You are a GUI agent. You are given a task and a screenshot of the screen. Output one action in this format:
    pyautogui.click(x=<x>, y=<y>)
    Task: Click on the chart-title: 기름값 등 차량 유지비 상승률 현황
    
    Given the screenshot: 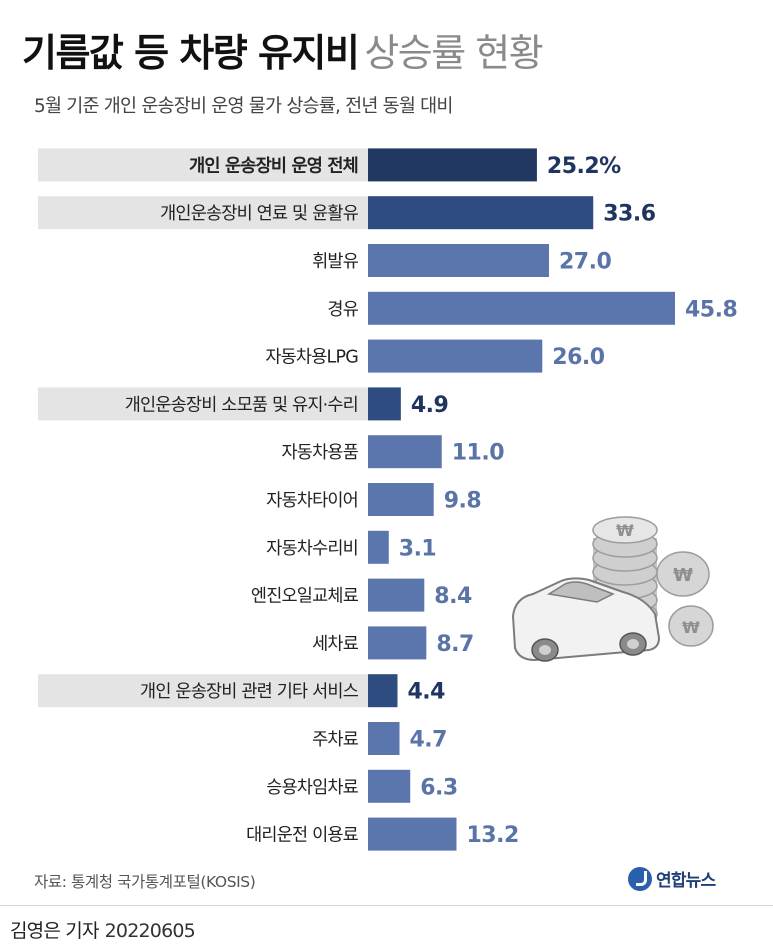 What is the action you would take?
    pyautogui.click(x=283, y=49)
    